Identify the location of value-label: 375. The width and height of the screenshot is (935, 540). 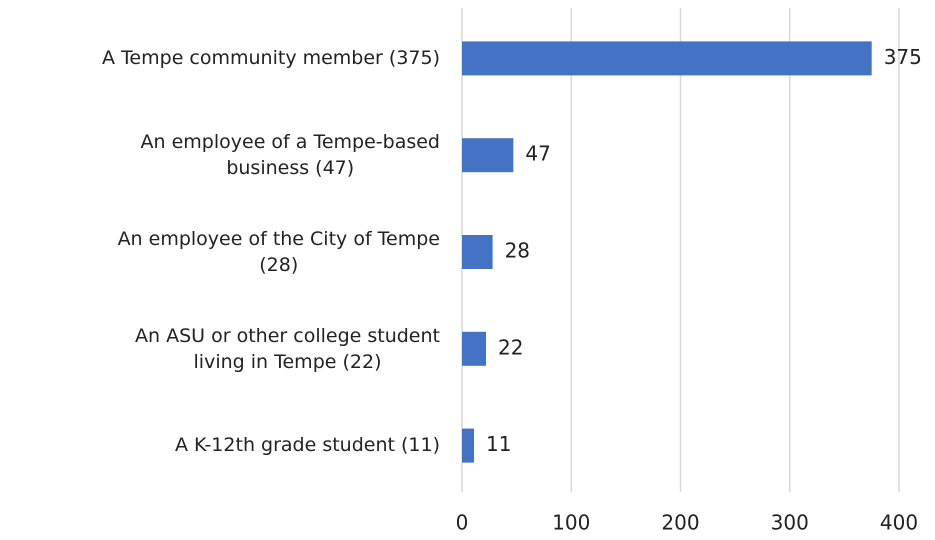
(903, 57).